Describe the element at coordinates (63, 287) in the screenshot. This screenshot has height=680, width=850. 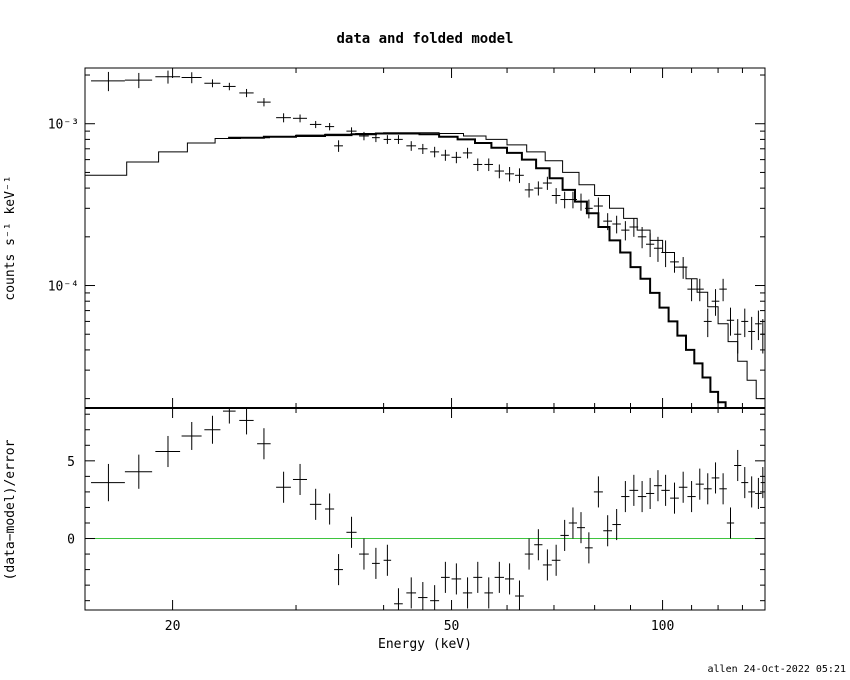
I see `y-tick-label: 10⁻⁴` at that location.